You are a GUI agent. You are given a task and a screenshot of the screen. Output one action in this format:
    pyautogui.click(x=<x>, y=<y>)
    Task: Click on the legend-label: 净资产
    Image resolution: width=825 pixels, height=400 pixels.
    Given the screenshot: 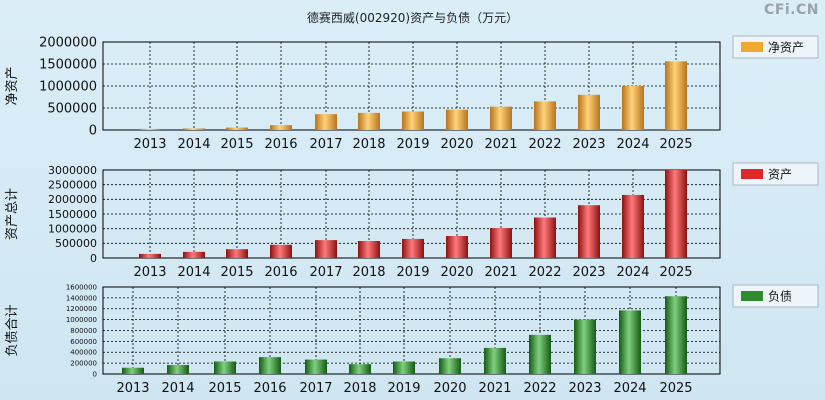 What is the action you would take?
    pyautogui.click(x=786, y=48)
    